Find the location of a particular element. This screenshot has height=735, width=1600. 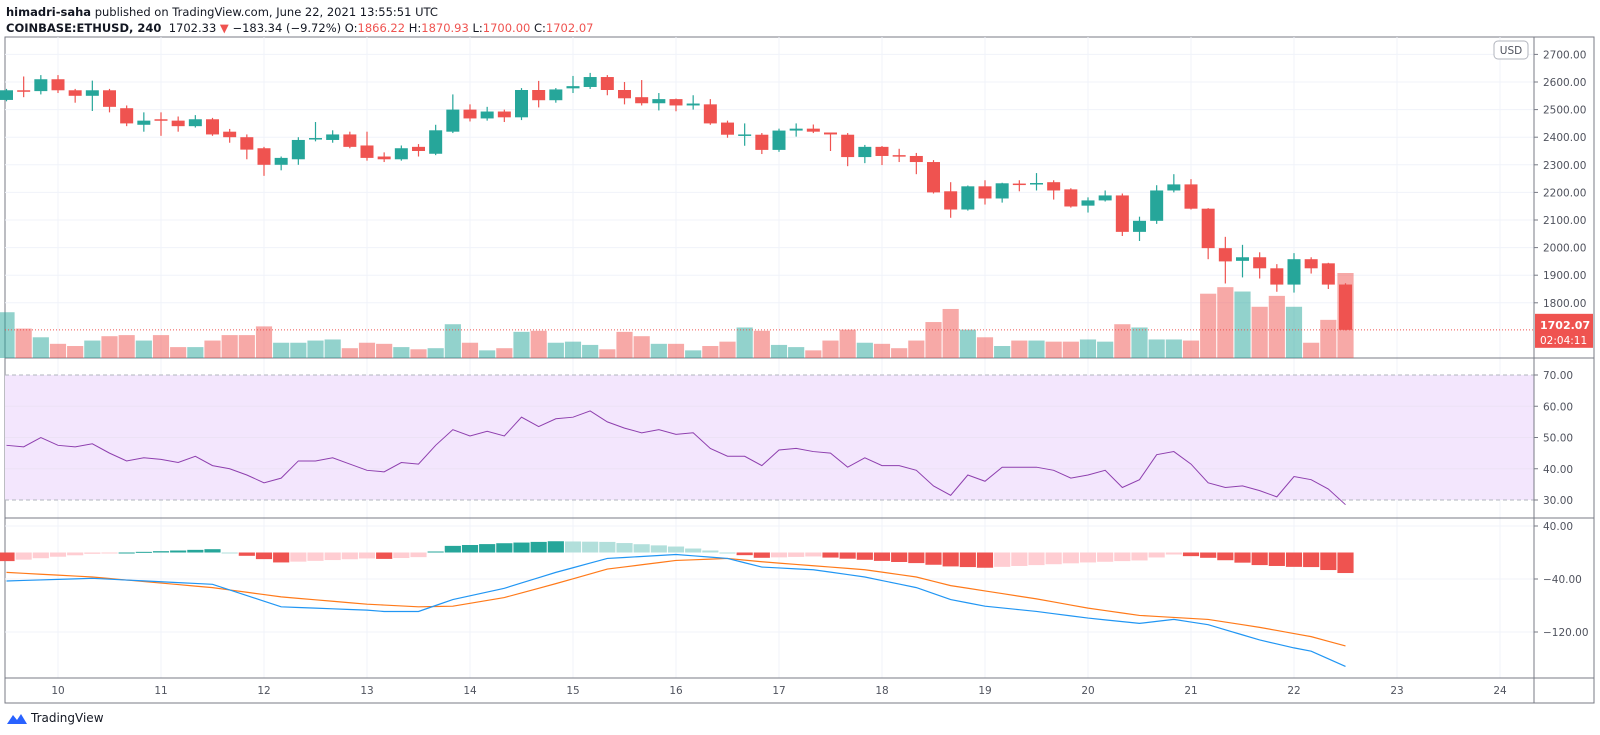

last-value: 1702.33 is located at coordinates (192, 28).